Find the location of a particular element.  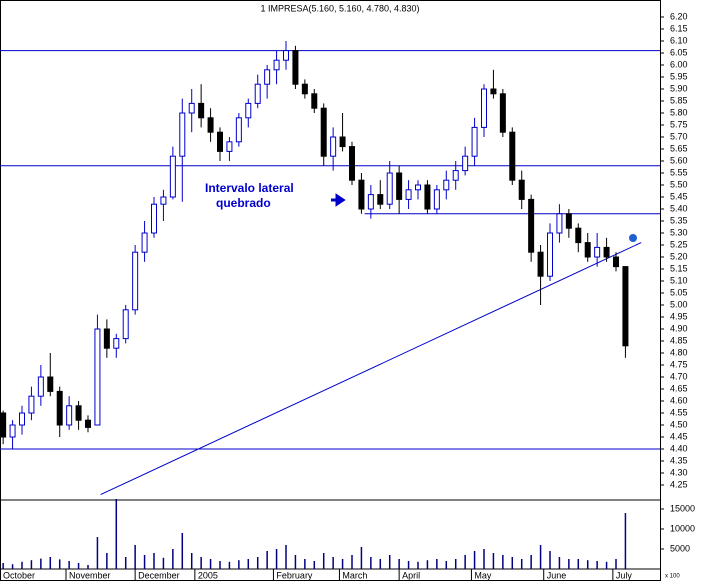

y-tick-label: 5.25 is located at coordinates (679, 244).